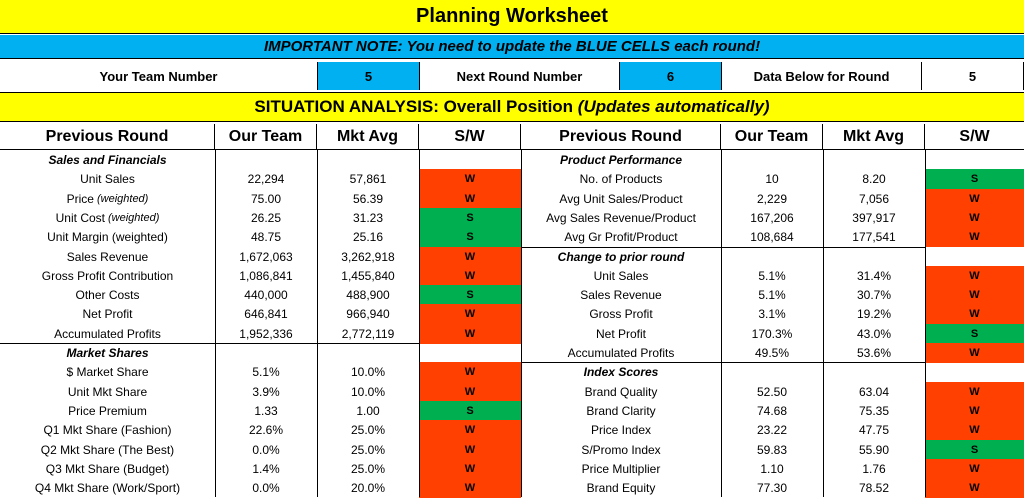 This screenshot has height=498, width=1024. What do you see at coordinates (266, 294) in the screenshot?
I see `our-team-value: 440,000` at bounding box center [266, 294].